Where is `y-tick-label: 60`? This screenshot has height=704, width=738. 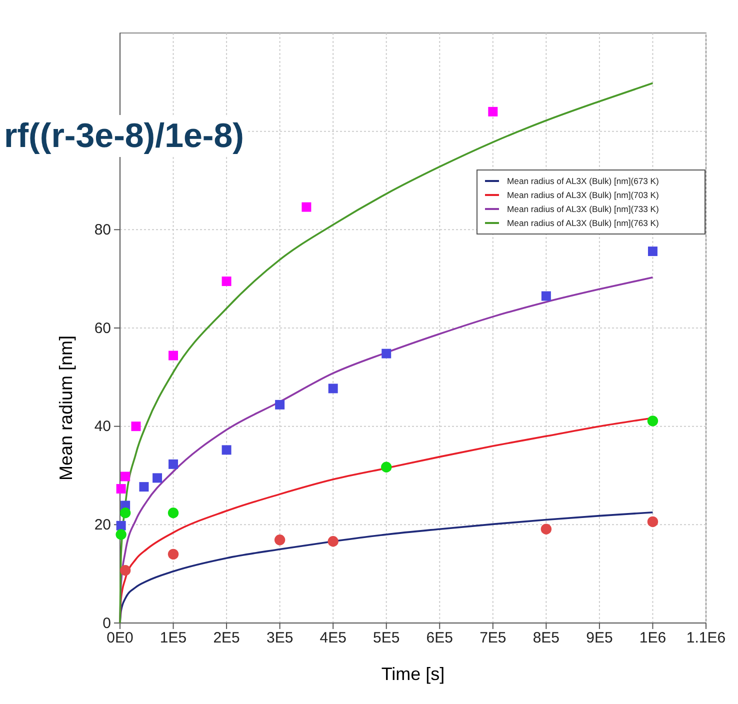
y-tick-label: 60 is located at coordinates (102, 328).